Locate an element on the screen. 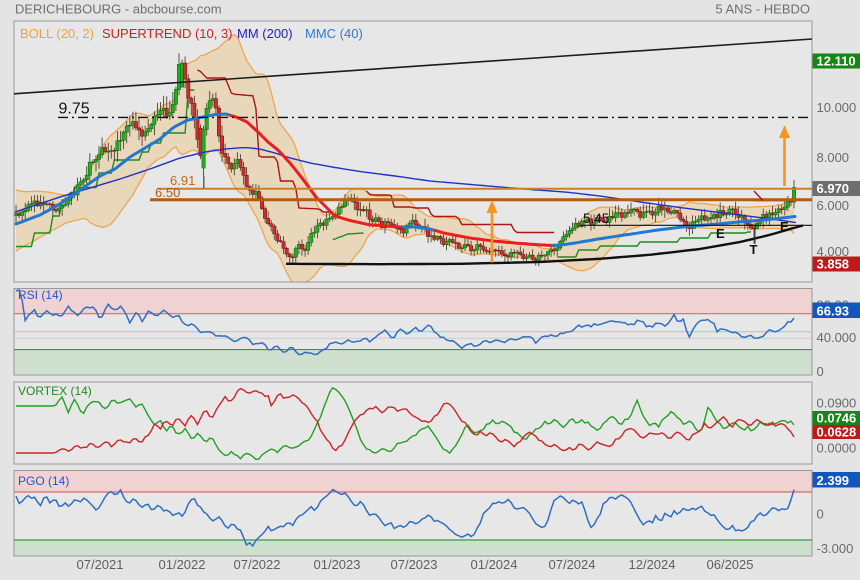  svg-text: 8.000 is located at coordinates (833, 157).